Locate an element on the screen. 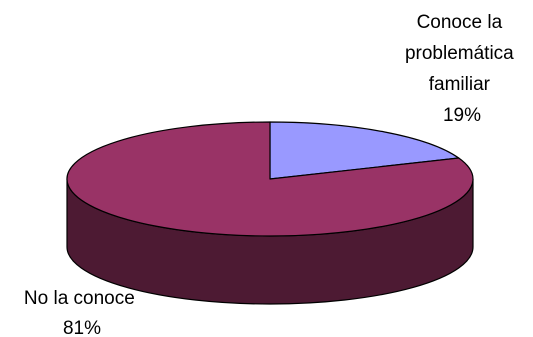 Image resolution: width=533 pixels, height=337 pixels. label-no-conoce-line-1: No la conoce is located at coordinates (79, 298).